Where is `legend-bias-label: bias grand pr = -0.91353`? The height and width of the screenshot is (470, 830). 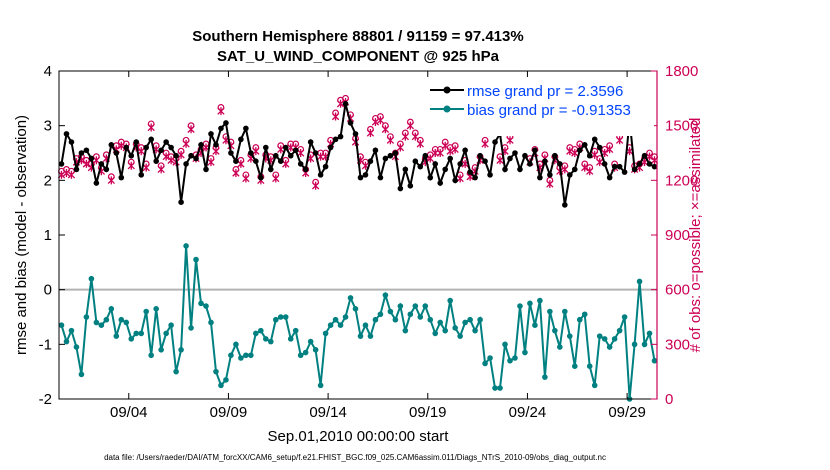 legend-bias-label: bias grand pr = -0.91353 is located at coordinates (549, 110).